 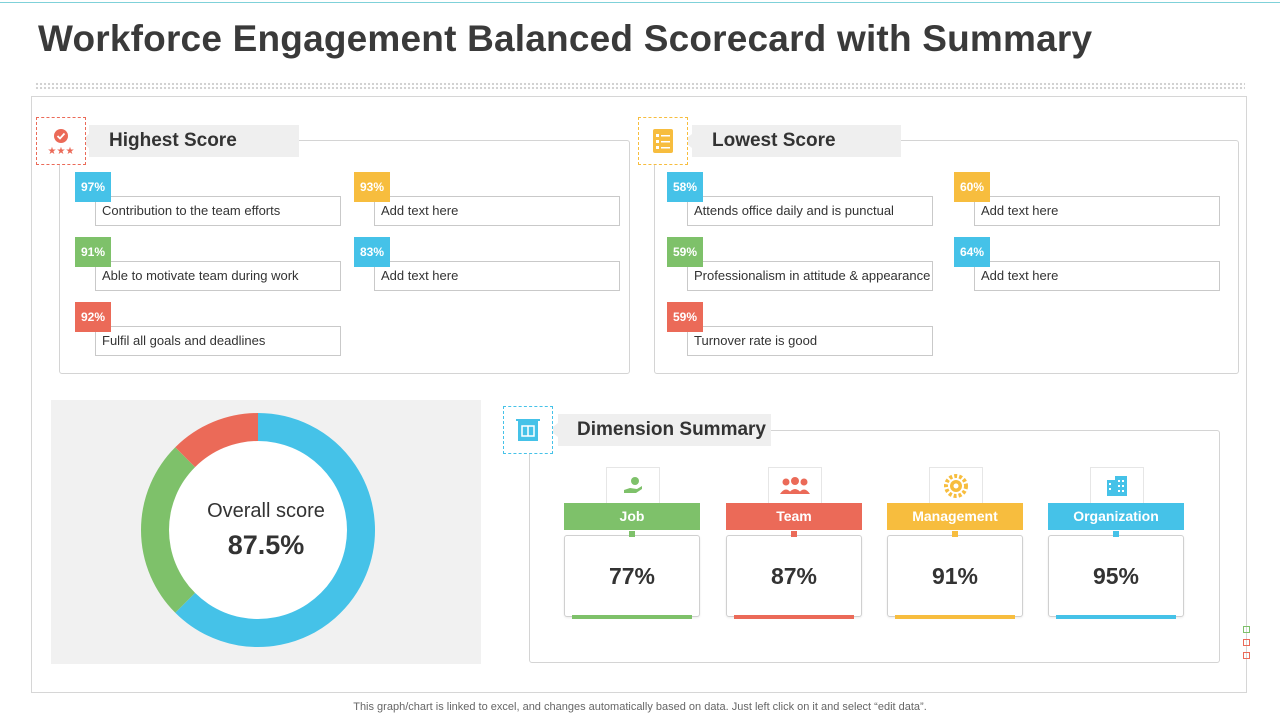 I want to click on overall-score-area: Overall score 87.5%, so click(x=266, y=532).